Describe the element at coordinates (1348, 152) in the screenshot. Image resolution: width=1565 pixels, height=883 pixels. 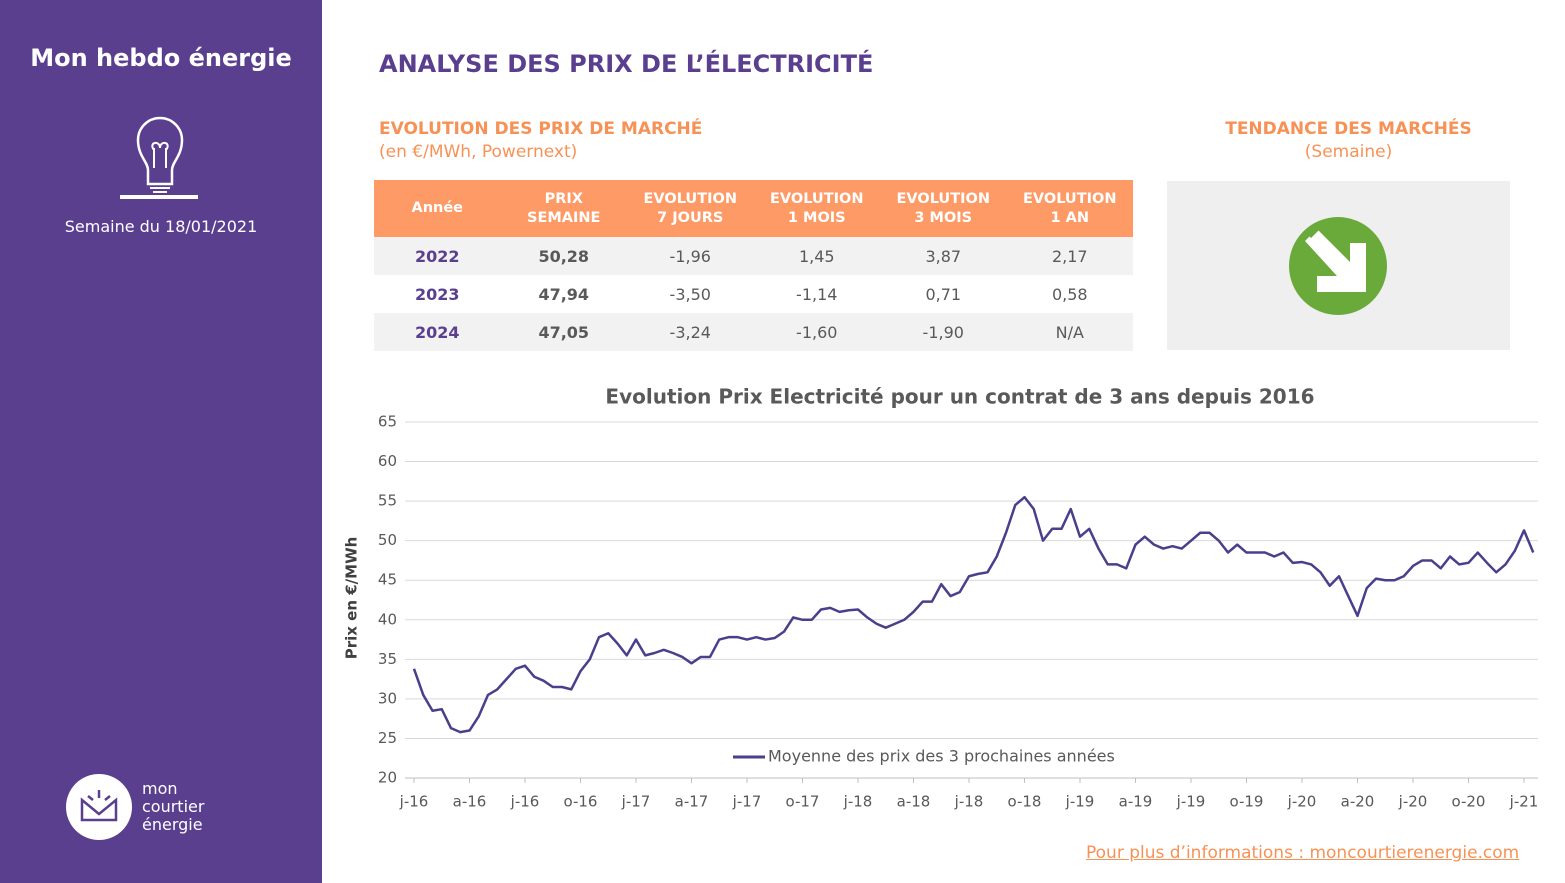
I see `trend-subtitle: (Semaine)` at that location.